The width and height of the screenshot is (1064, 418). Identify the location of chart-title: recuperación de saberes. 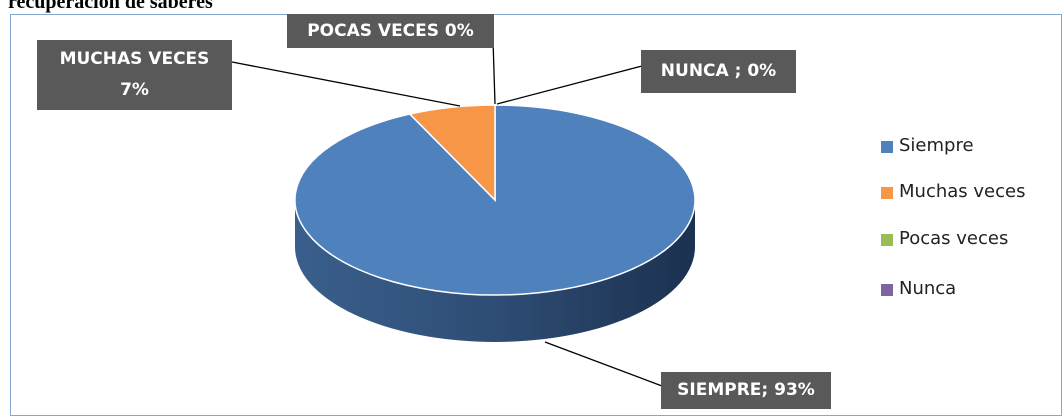
(110, 6).